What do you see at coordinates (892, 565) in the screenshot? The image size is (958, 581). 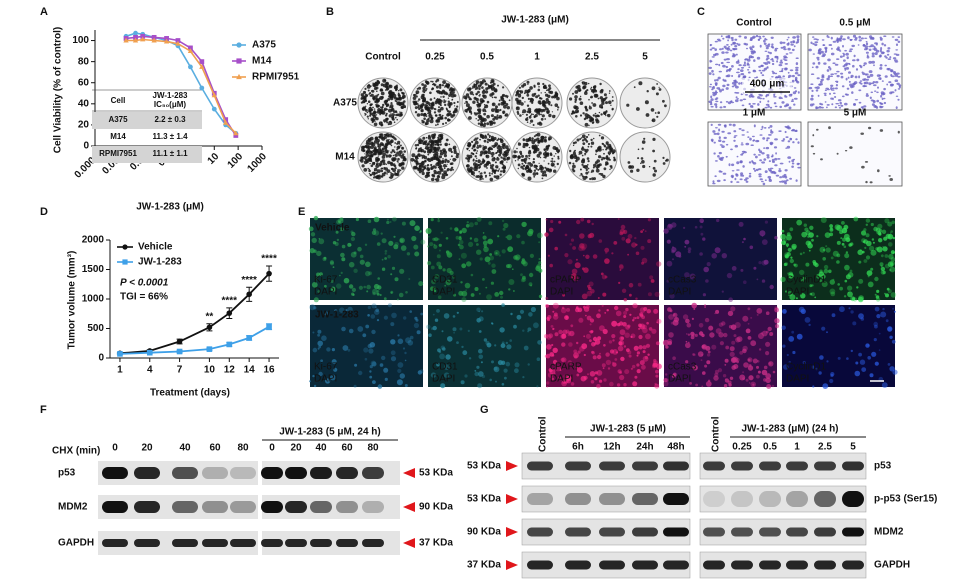 I see `protein-label: GAPDH` at bounding box center [892, 565].